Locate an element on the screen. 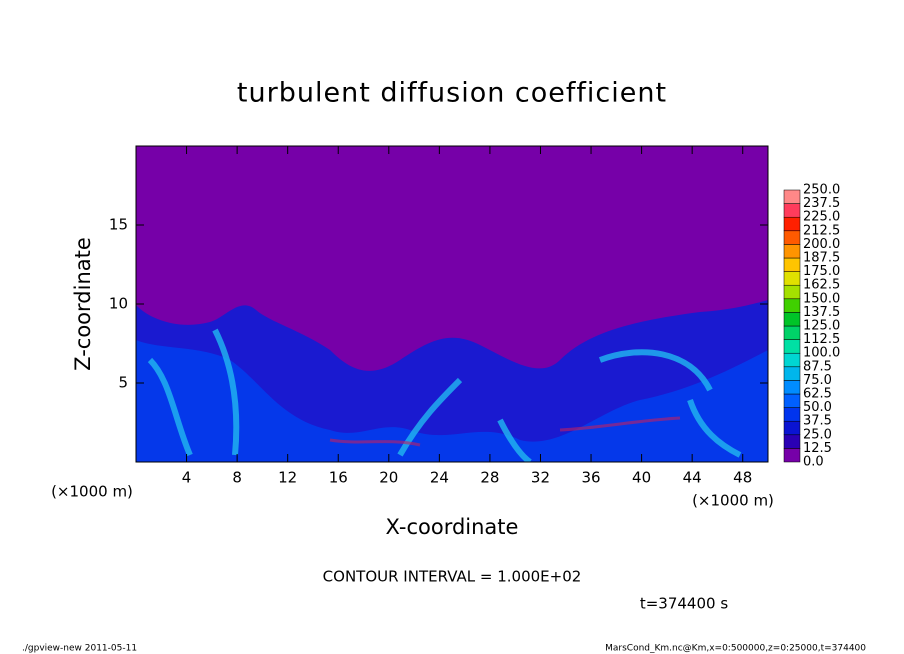  x-tick-label: 40 is located at coordinates (641, 478).